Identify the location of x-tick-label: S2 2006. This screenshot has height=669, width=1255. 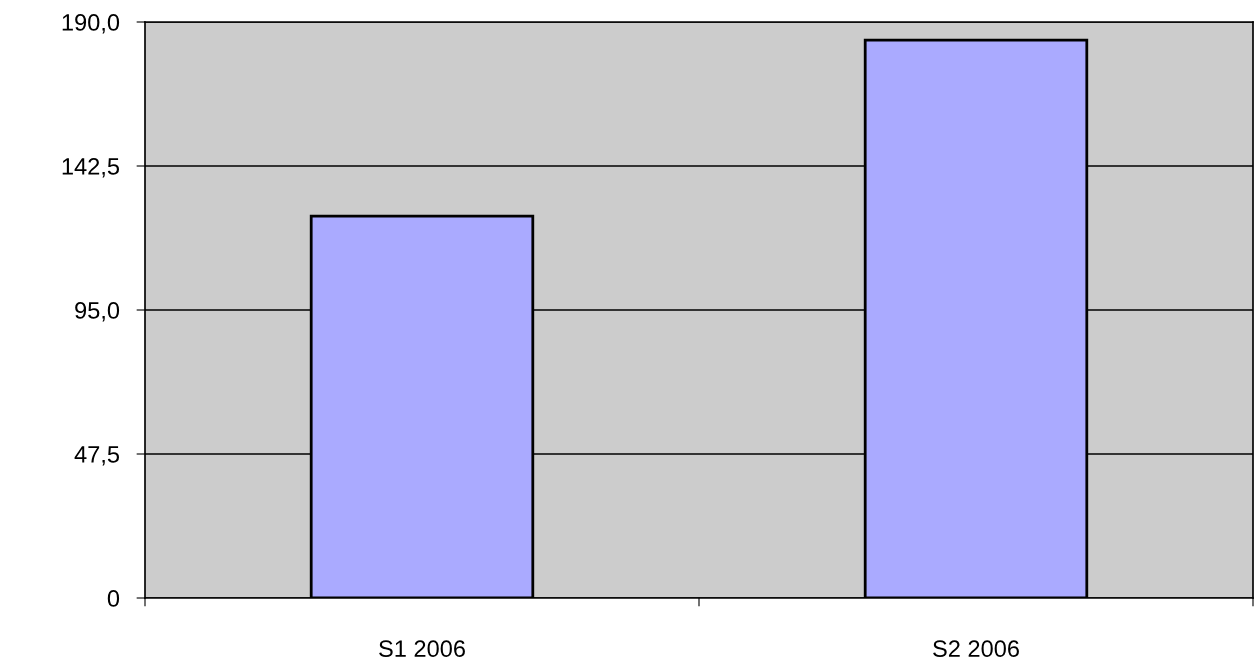
(976, 649).